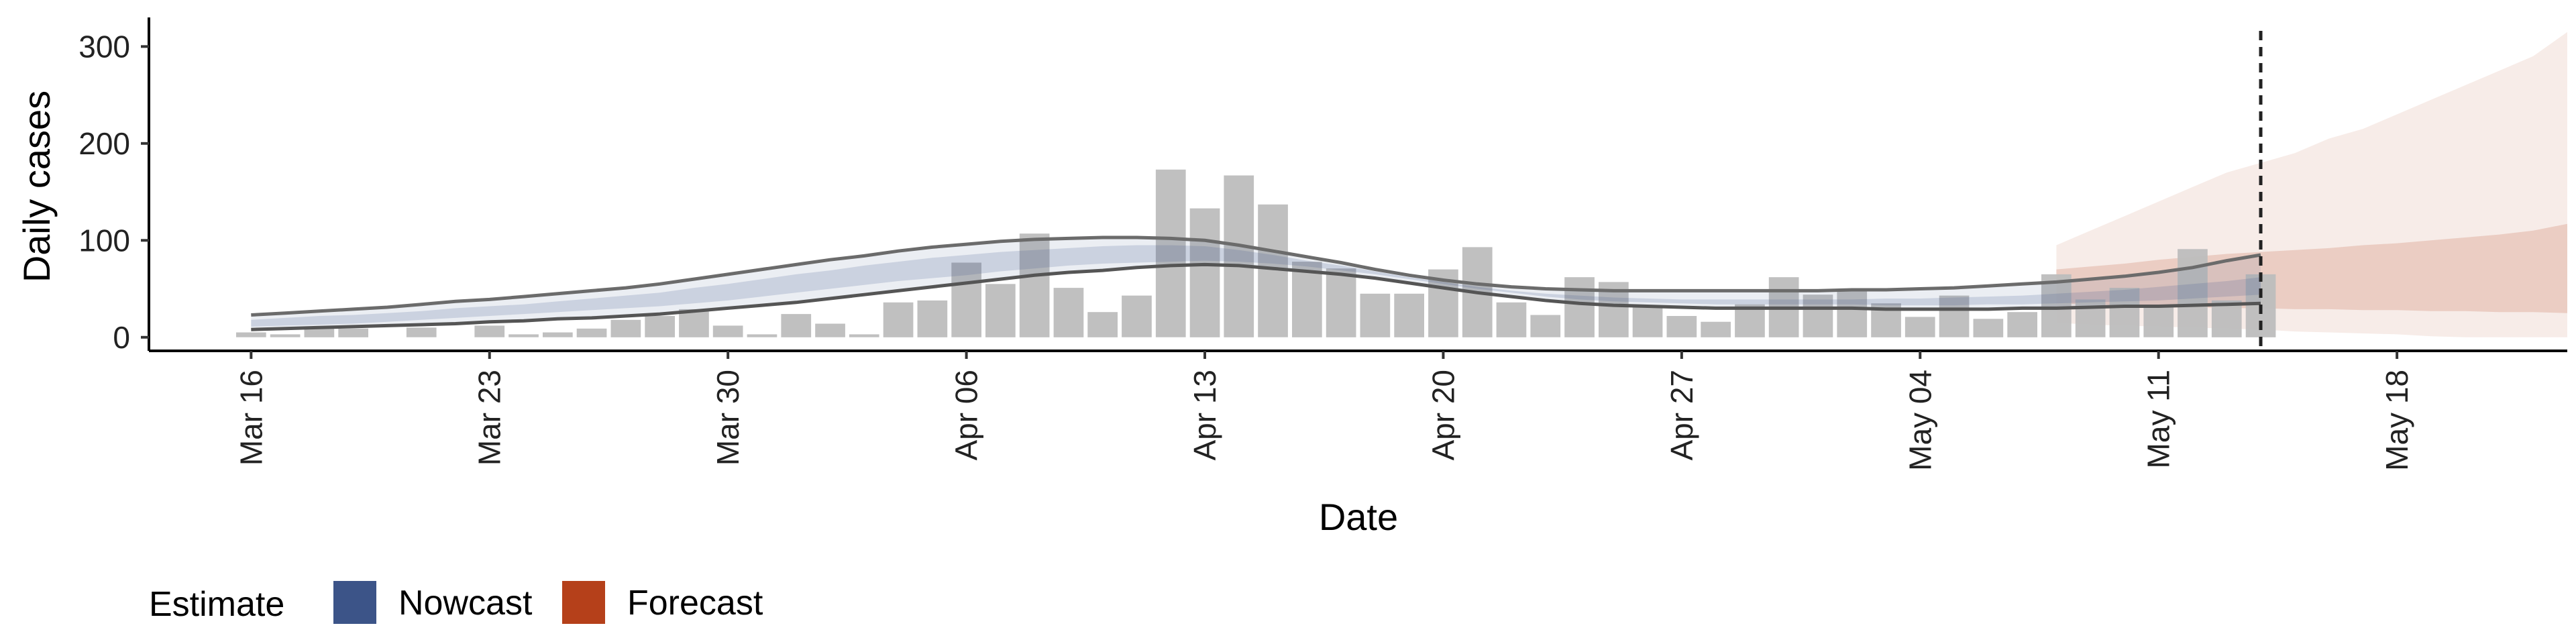 The width and height of the screenshot is (2576, 644). Describe the element at coordinates (1204, 415) in the screenshot. I see `x-tick-label: Apr 13` at that location.